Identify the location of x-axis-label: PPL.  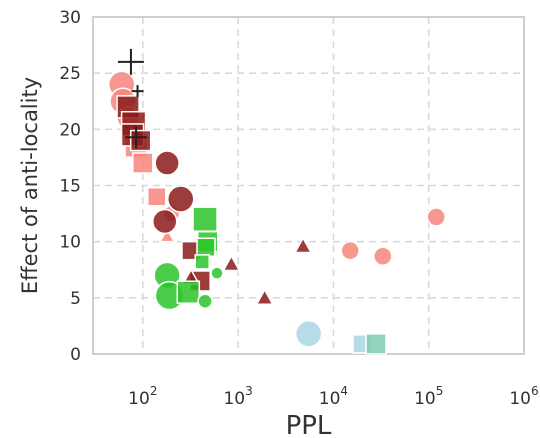
(309, 424).